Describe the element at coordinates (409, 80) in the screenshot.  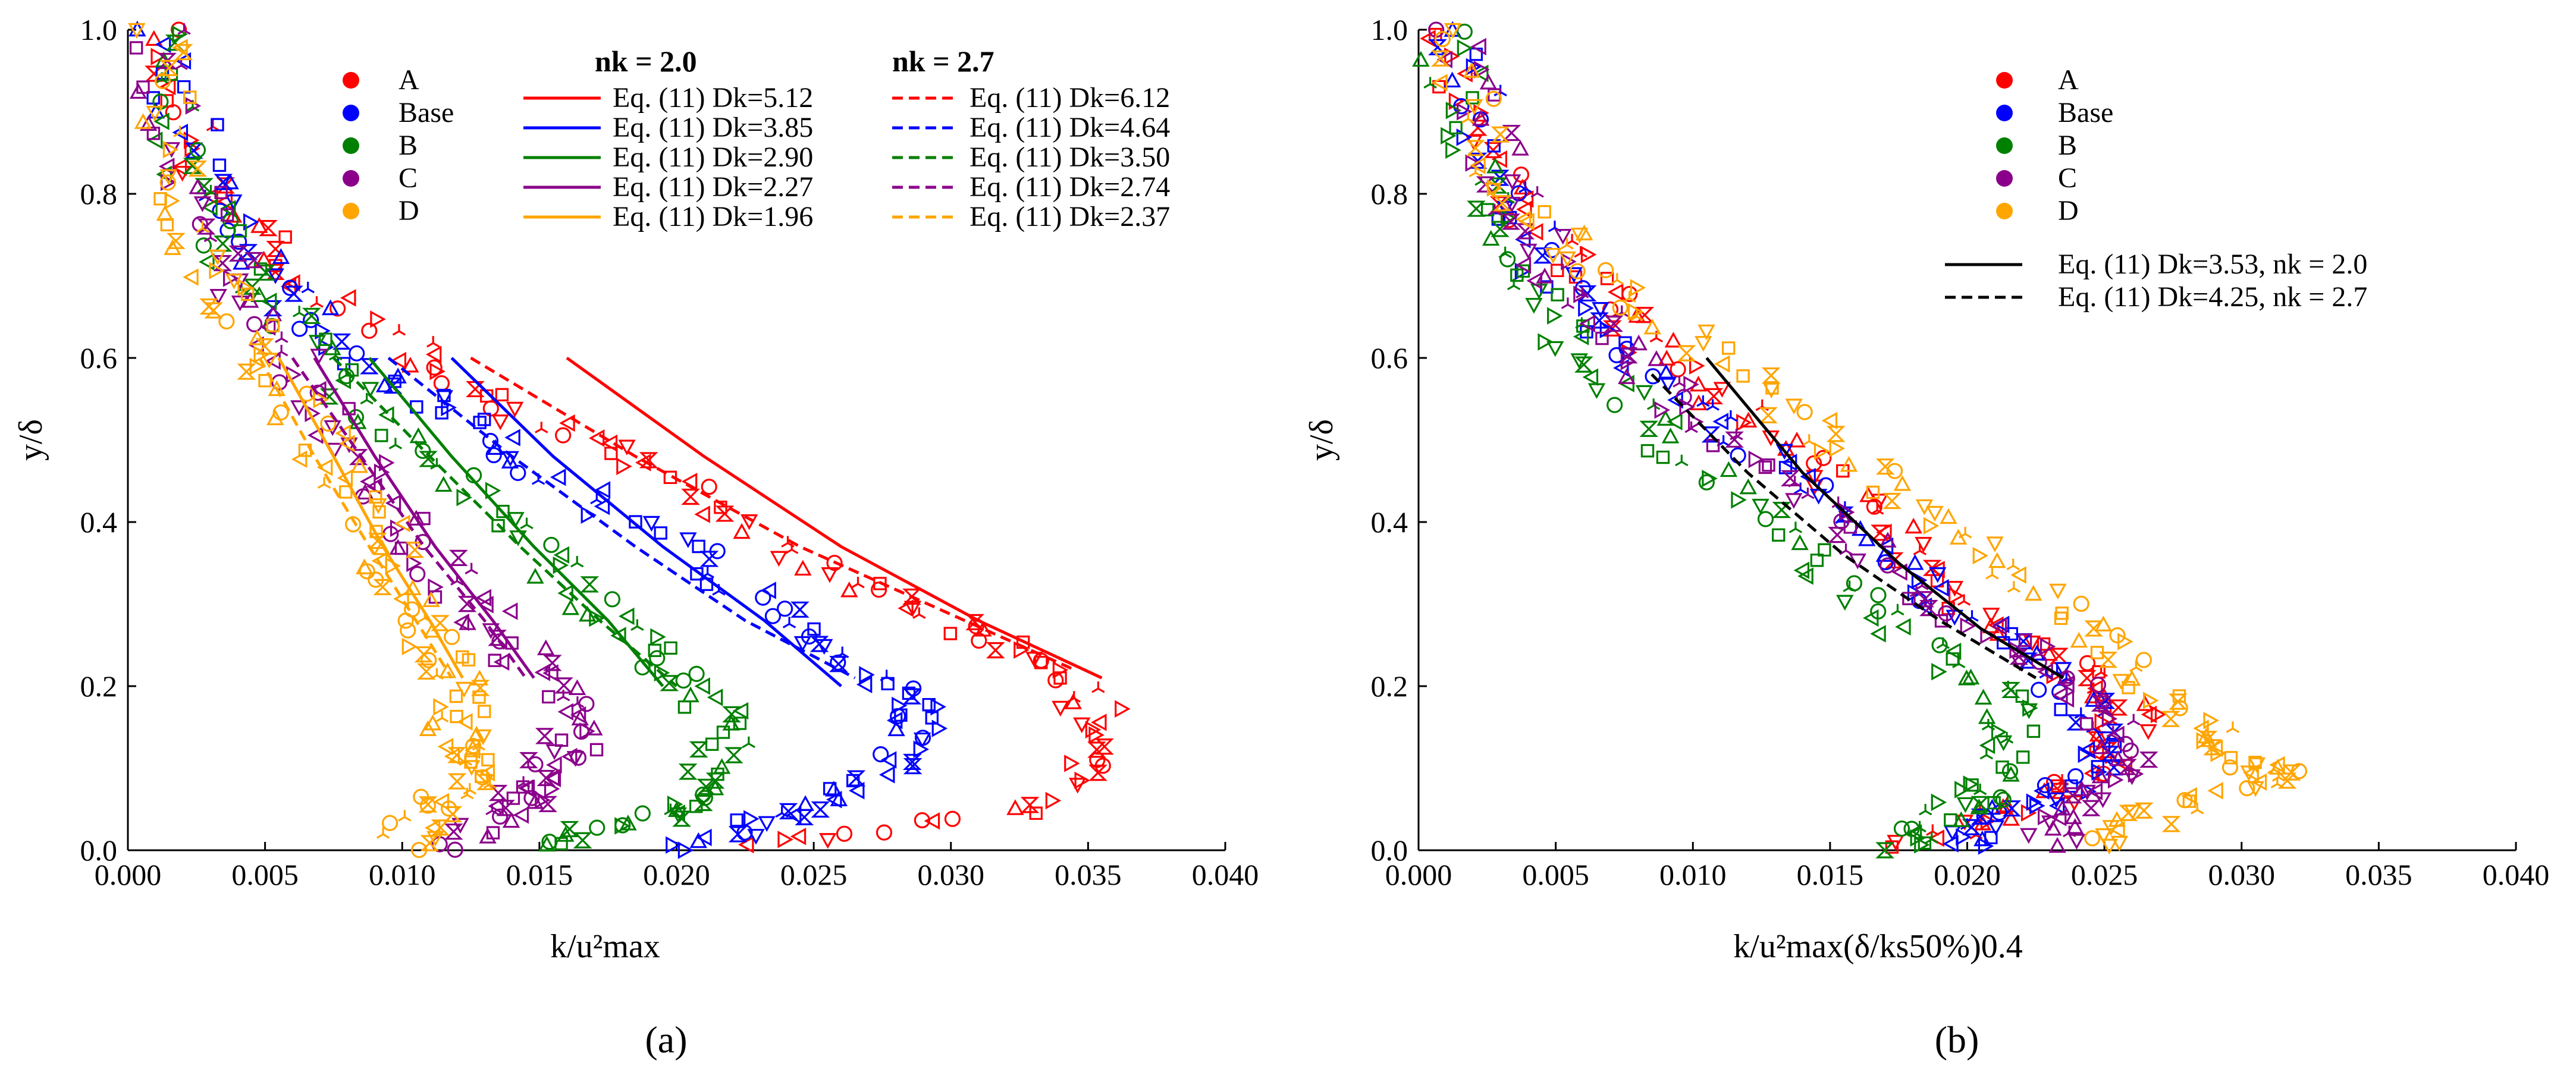
I see `legend-label: A` at that location.